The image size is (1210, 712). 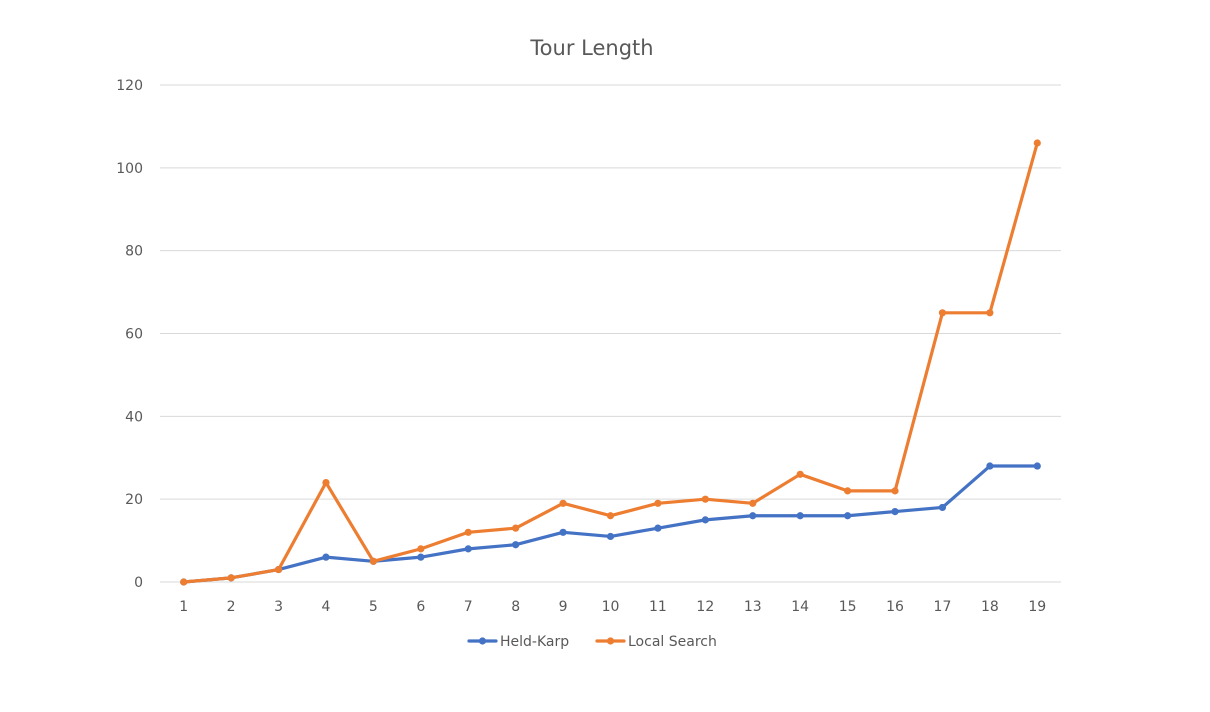 I want to click on x-tick-label: 9, so click(x=563, y=607).